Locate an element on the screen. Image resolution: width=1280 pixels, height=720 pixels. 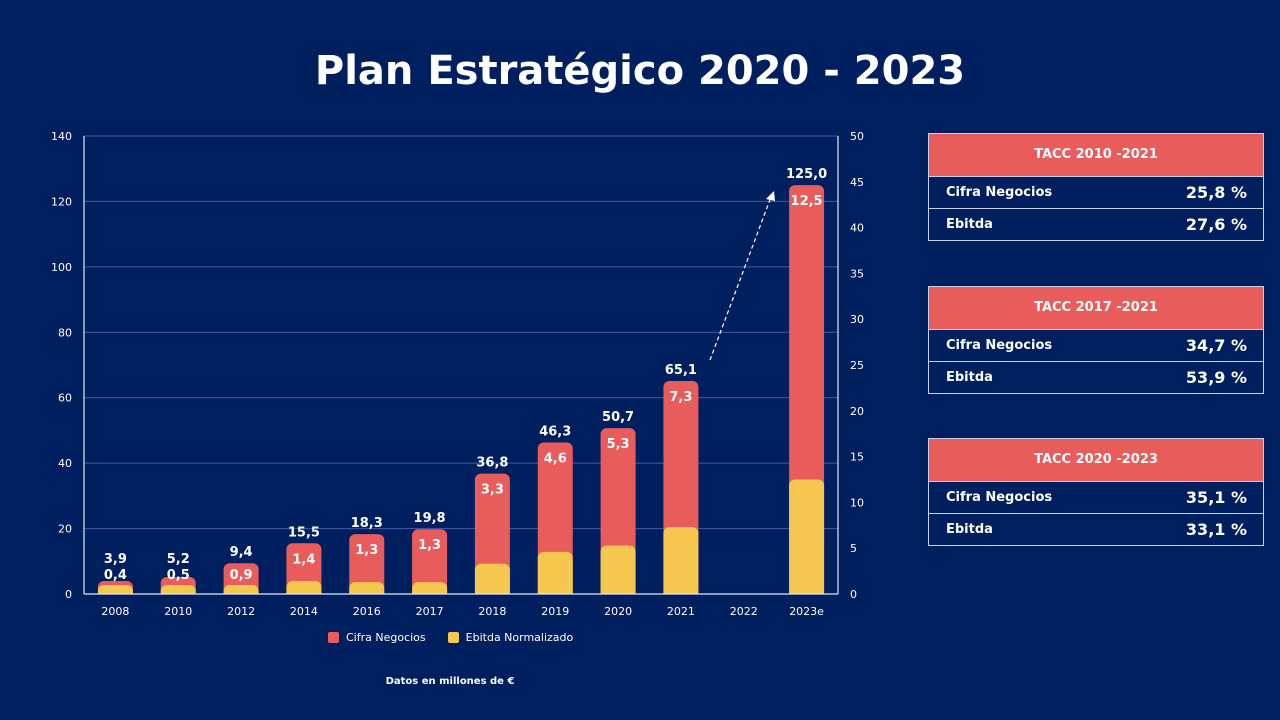
y-right-tick-label: 0 is located at coordinates (853, 594).